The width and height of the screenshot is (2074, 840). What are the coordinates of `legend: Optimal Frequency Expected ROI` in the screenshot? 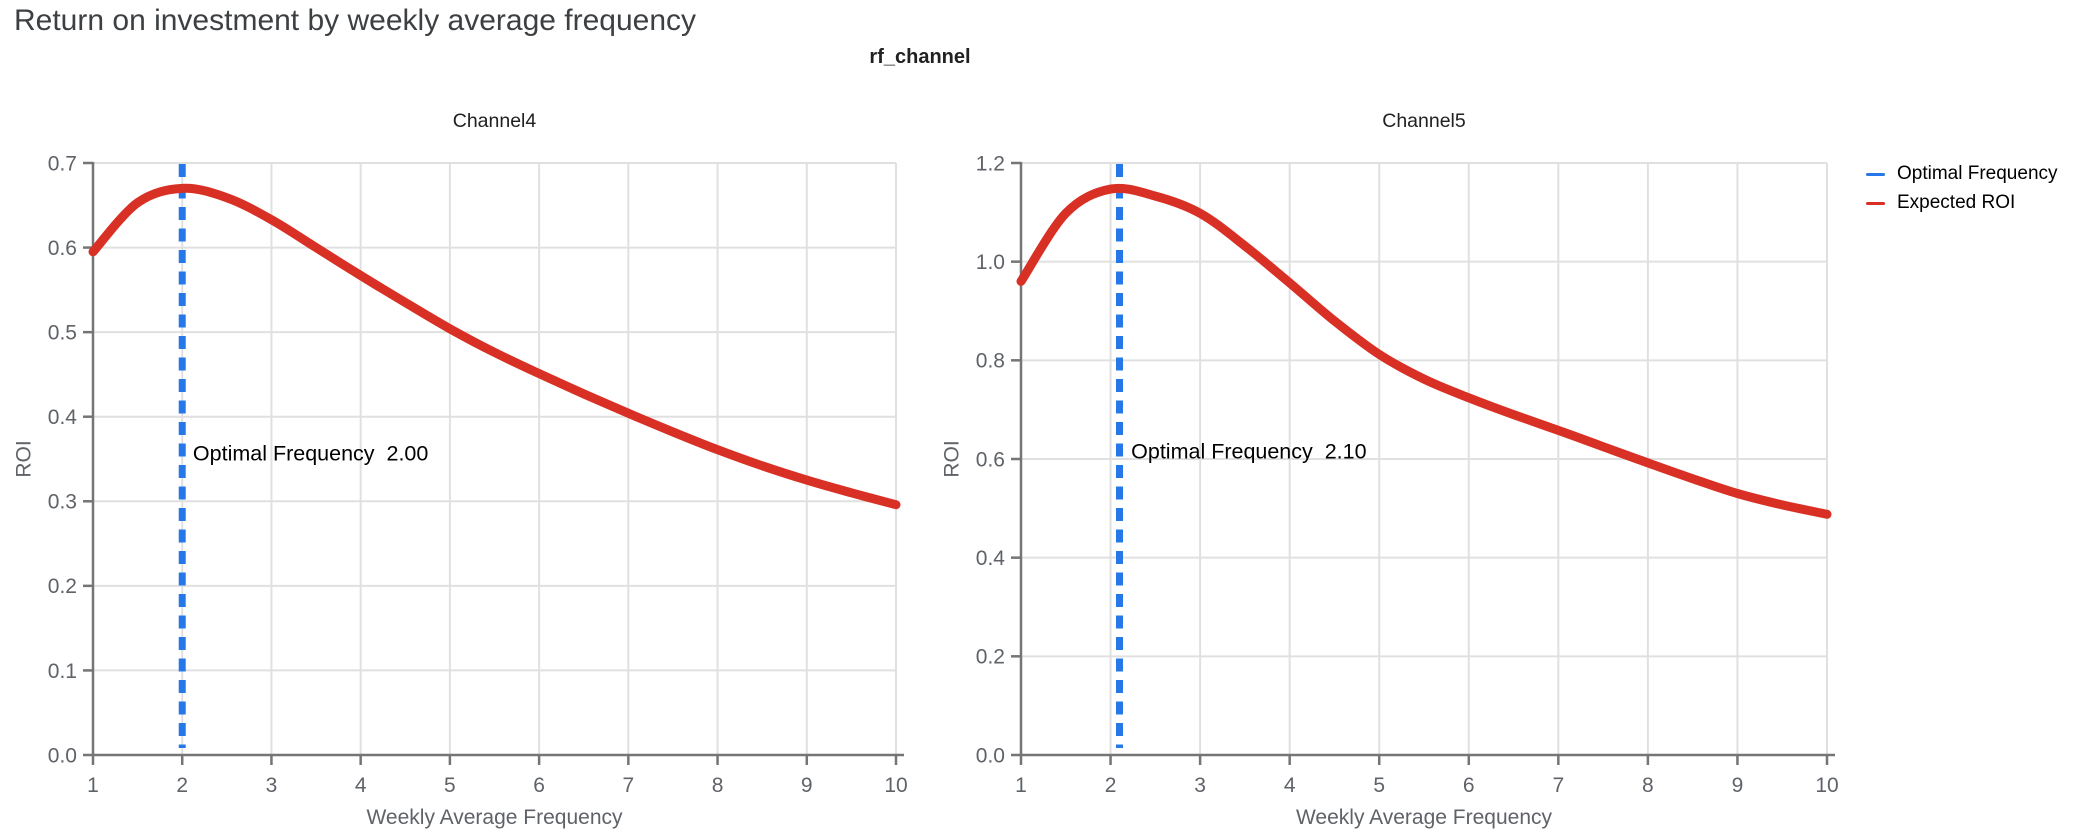 It's located at (1962, 188).